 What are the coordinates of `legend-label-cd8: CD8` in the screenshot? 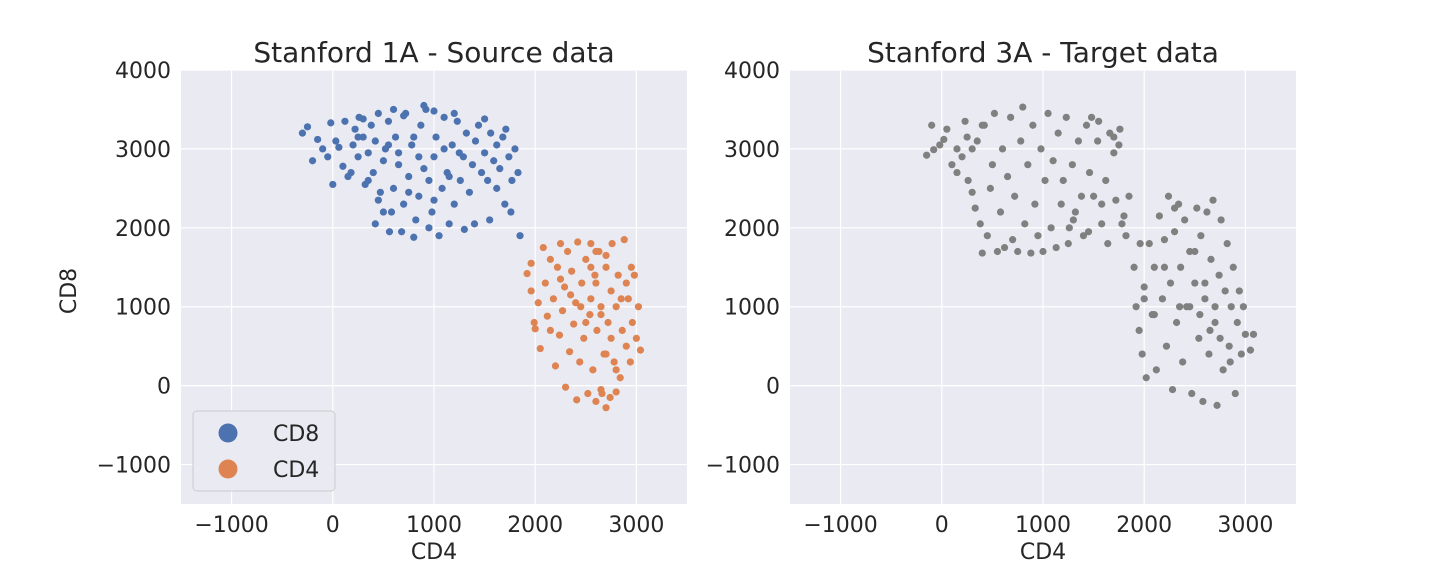 It's located at (296, 434).